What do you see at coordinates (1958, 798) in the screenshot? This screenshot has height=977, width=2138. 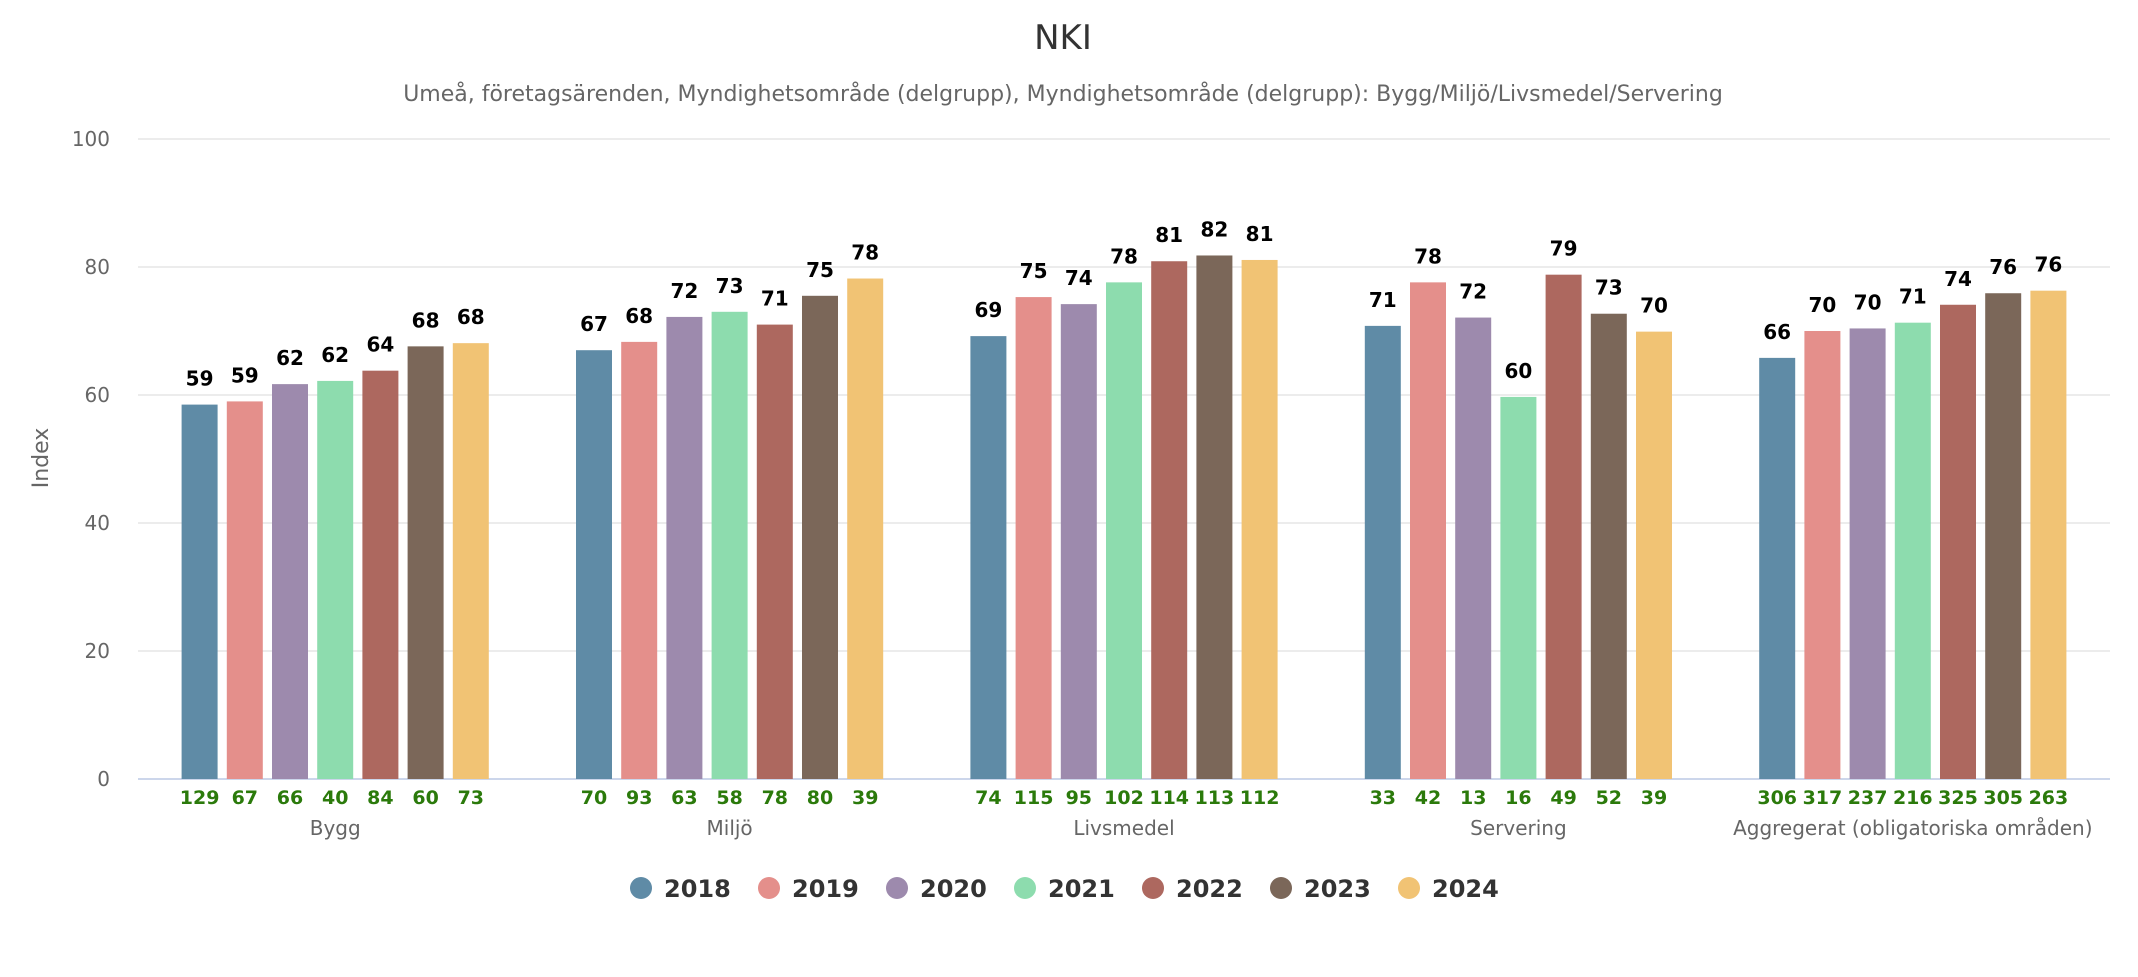 I see `sample-size-label: 325` at bounding box center [1958, 798].